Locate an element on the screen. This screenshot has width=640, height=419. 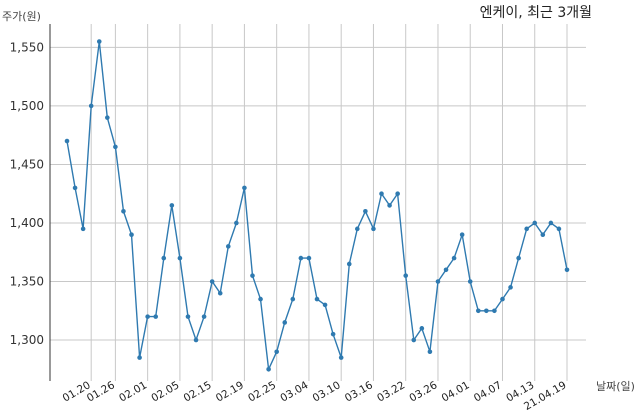
y-tick-label: 1,450 is located at coordinates (27, 164).